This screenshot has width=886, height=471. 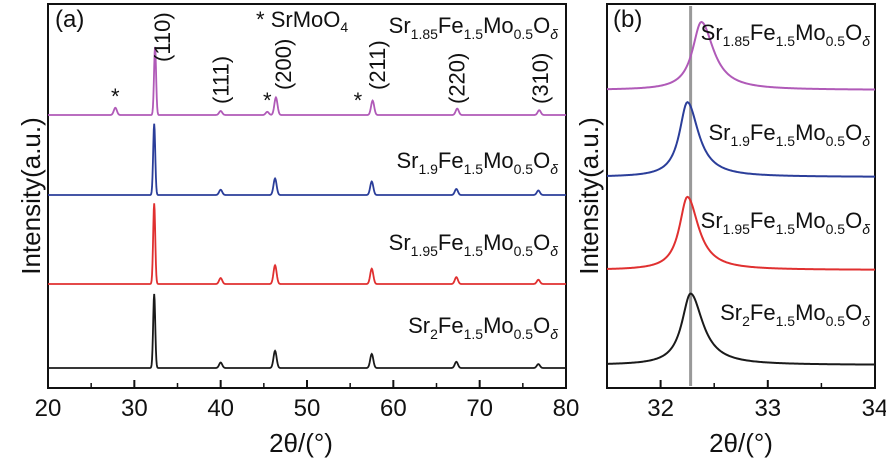 What do you see at coordinates (741, 443) in the screenshot?
I see `panel-b-xlabel: 2θ/(°)` at bounding box center [741, 443].